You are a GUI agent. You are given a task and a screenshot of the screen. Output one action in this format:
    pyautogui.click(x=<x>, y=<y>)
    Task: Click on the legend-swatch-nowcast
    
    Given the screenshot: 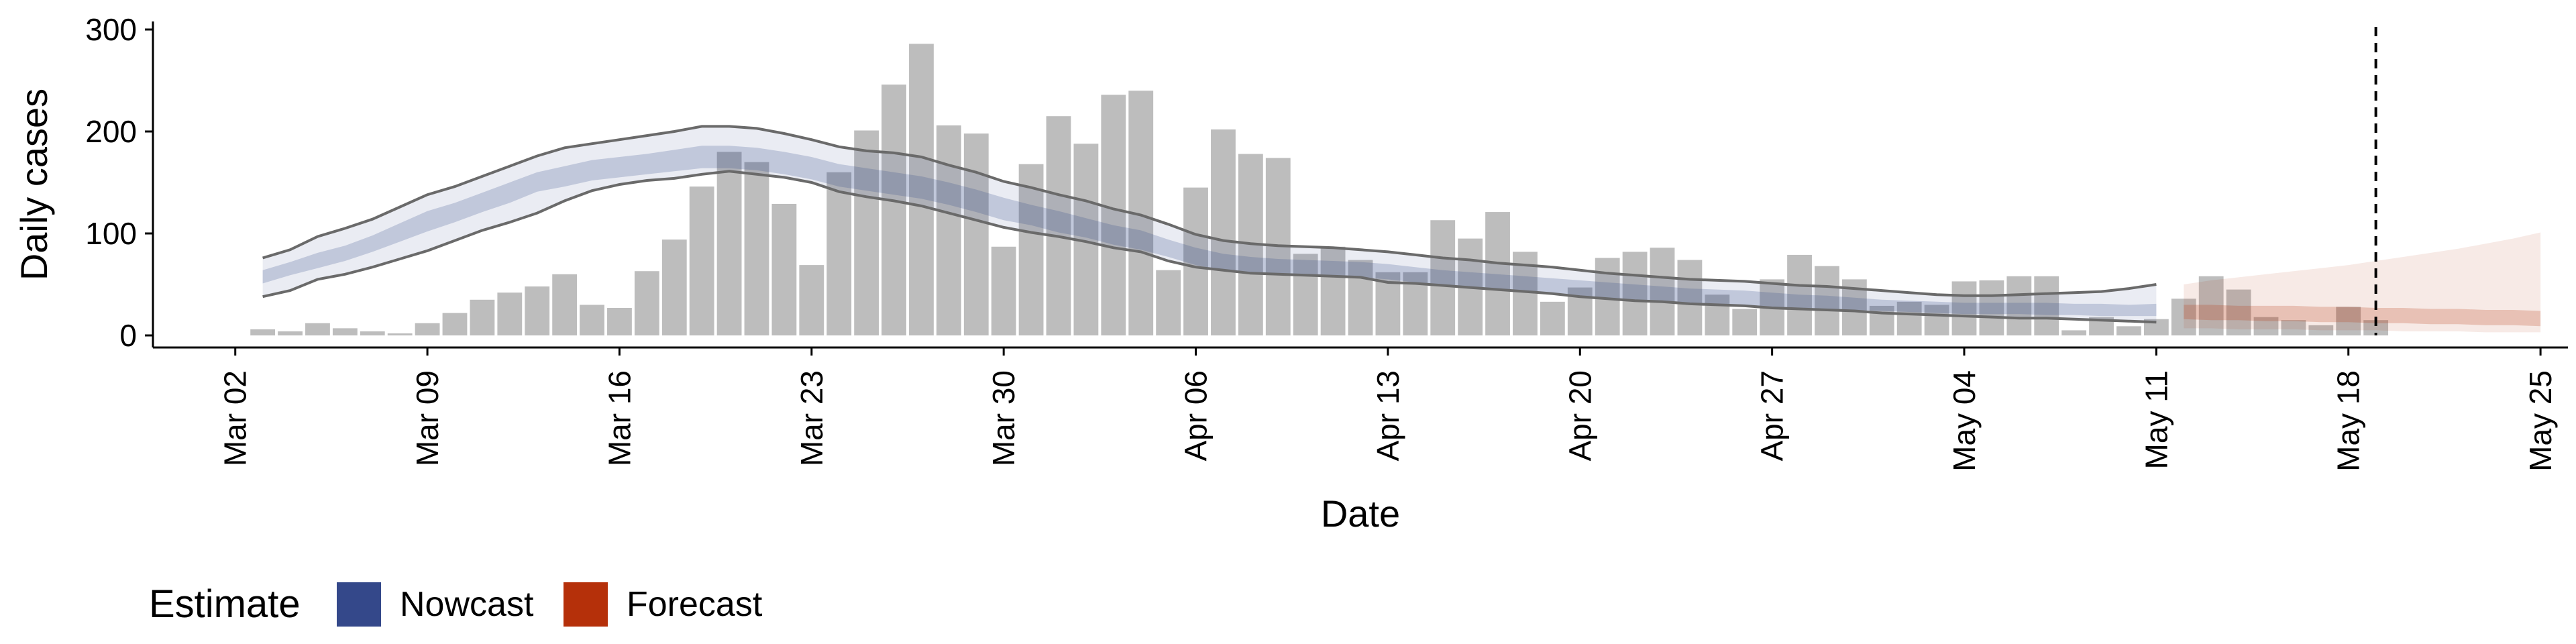 What is the action you would take?
    pyautogui.click(x=359, y=604)
    